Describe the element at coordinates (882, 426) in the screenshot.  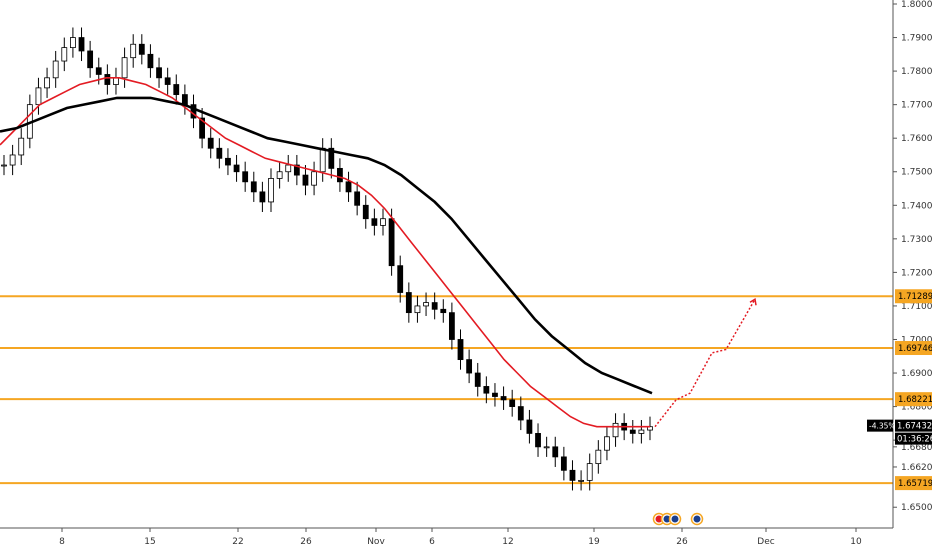
I see `price-change-label: -4.35%` at that location.